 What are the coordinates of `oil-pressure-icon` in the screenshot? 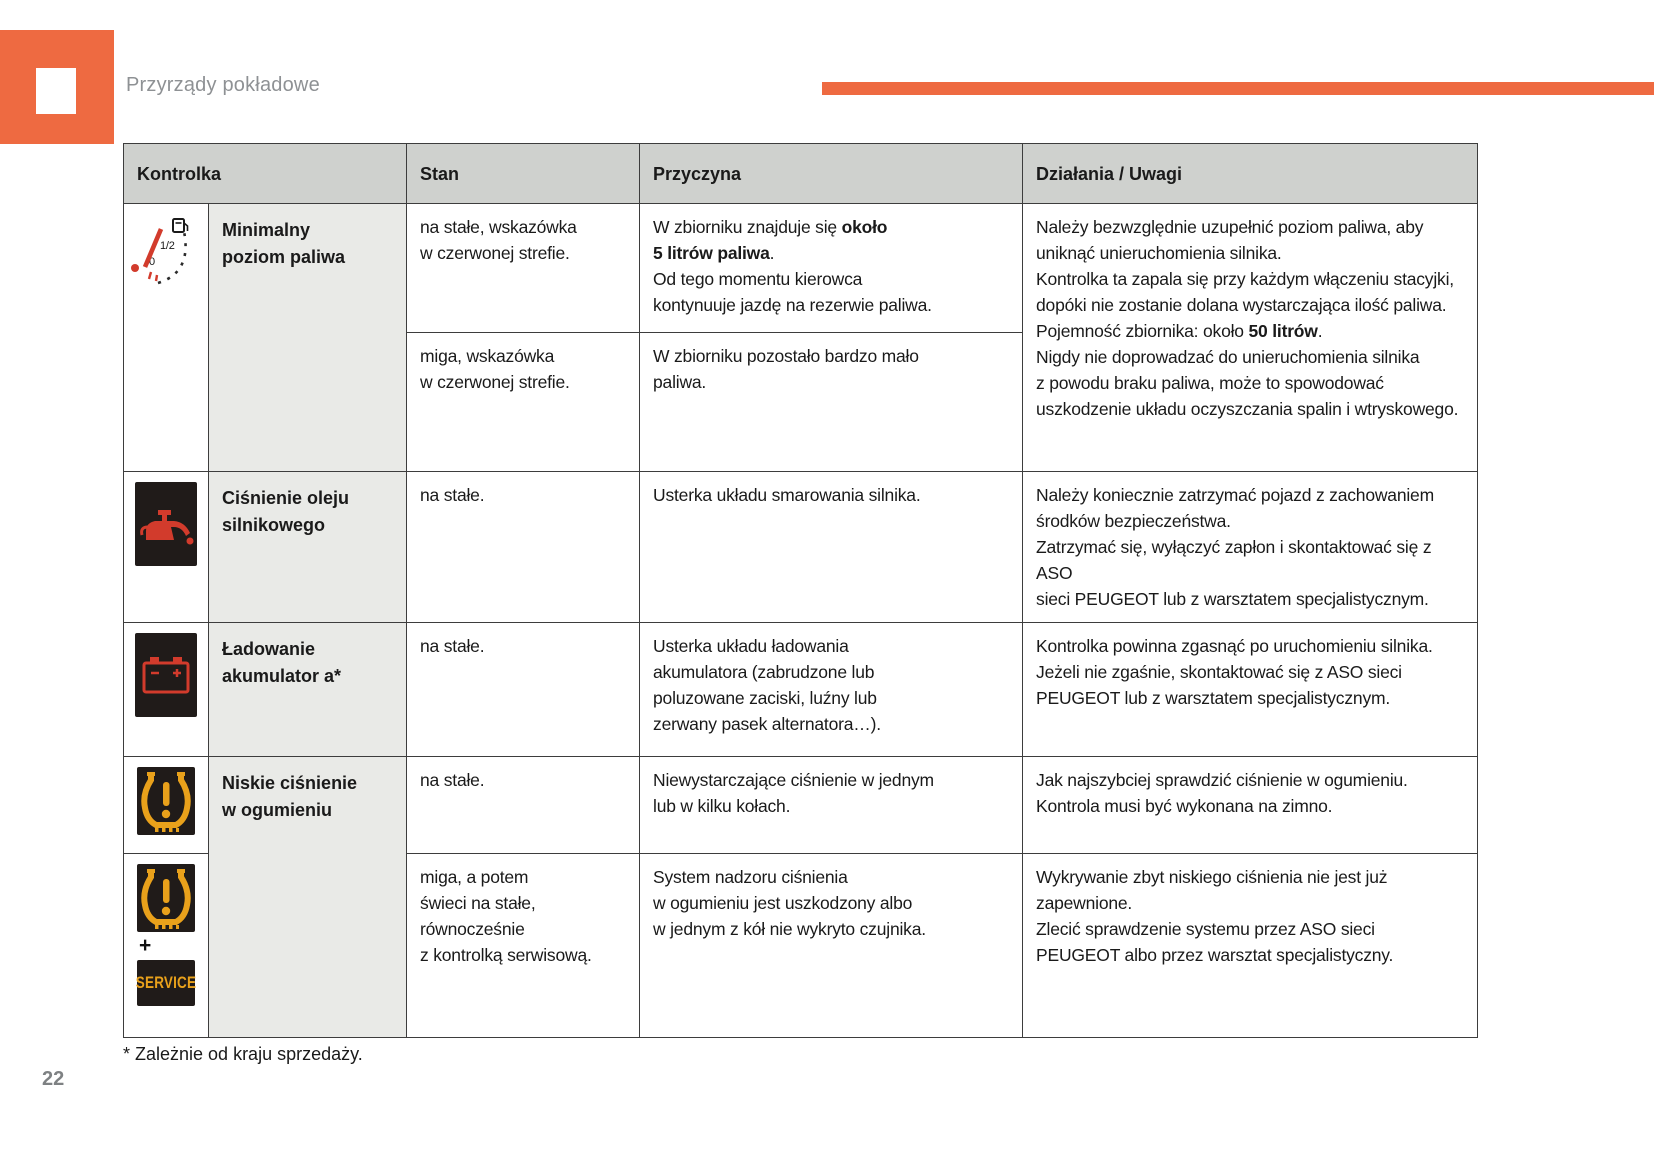 It's located at (166, 524).